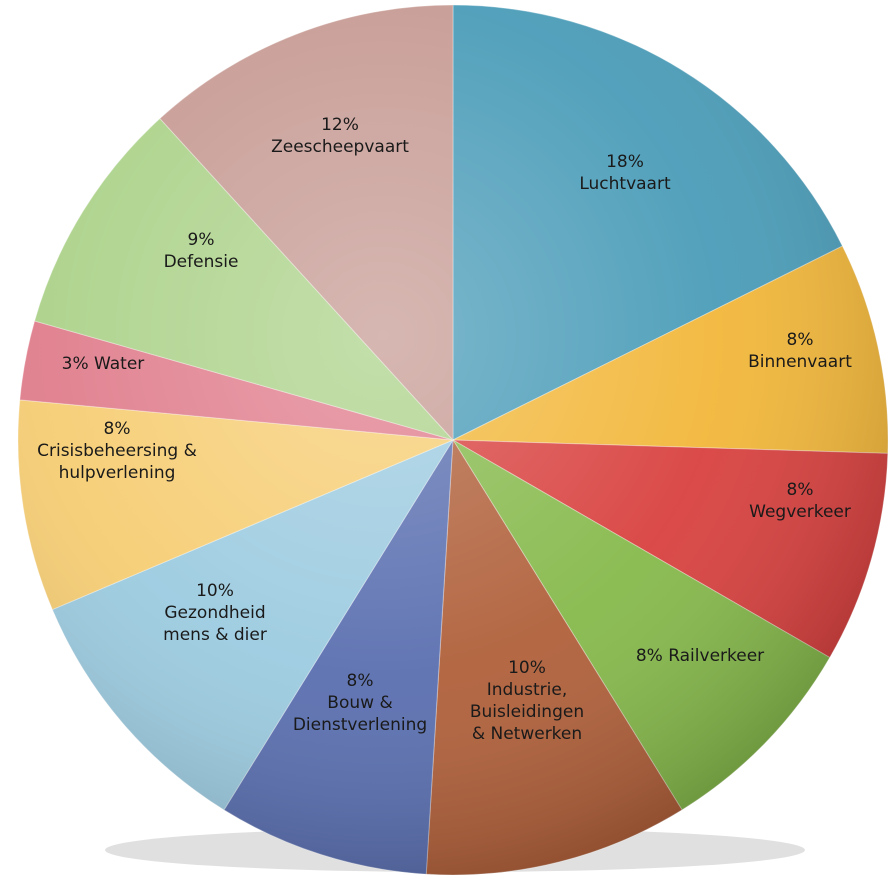 This screenshot has width=889, height=885. I want to click on pie-slice-label-line: Bouw &, so click(359, 703).